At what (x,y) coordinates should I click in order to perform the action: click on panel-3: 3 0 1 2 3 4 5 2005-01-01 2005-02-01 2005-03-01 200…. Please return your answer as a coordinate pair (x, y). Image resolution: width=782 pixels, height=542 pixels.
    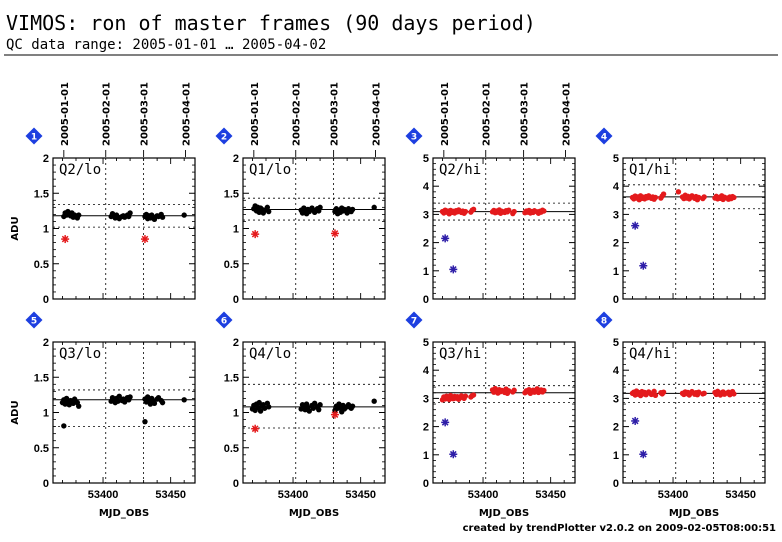
    Looking at the image, I should click on (490, 194).